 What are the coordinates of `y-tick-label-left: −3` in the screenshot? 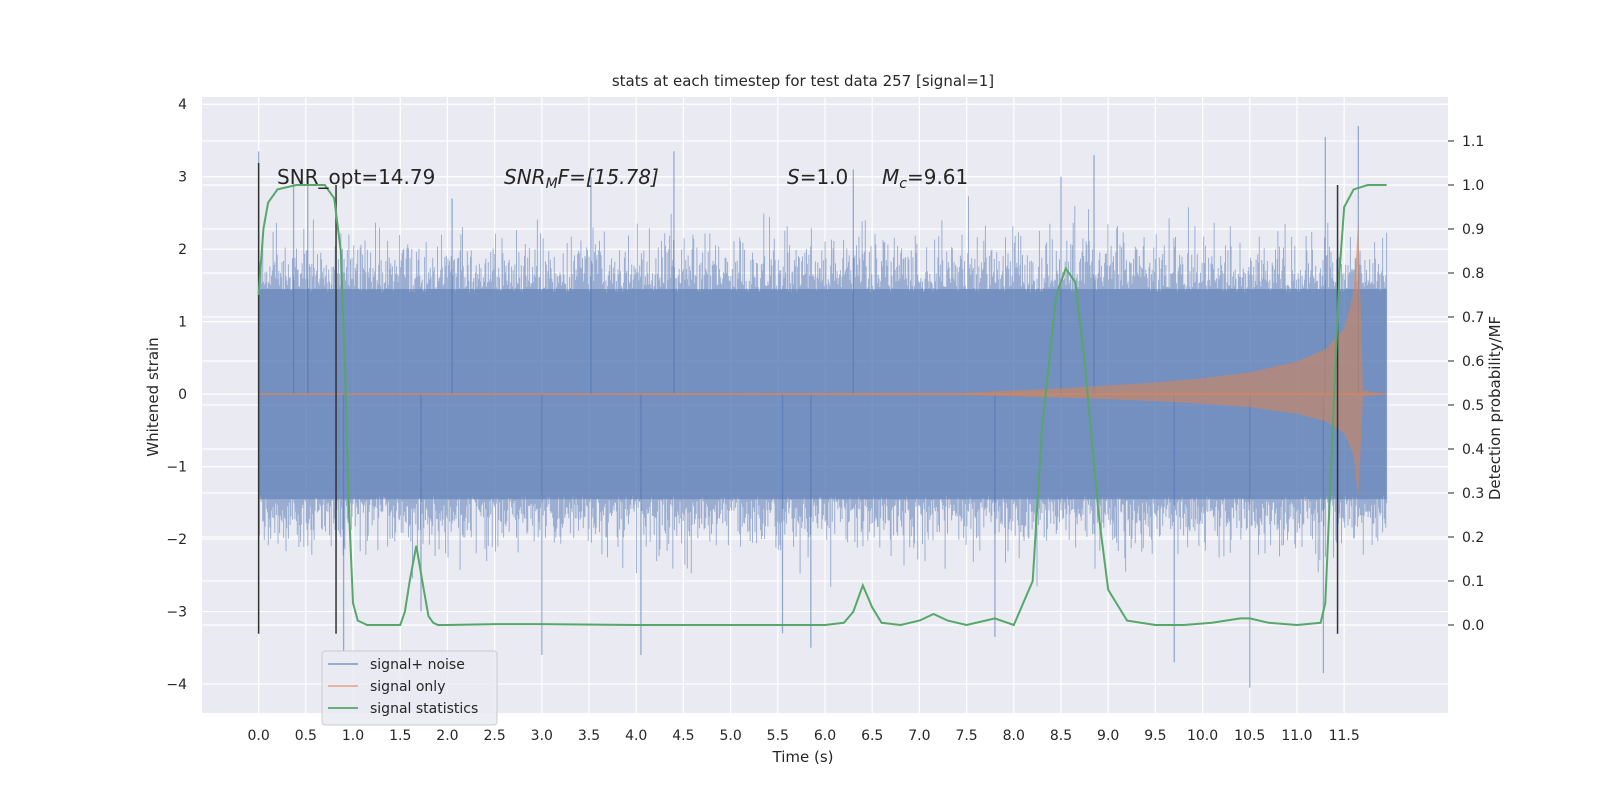 It's located at (176, 613).